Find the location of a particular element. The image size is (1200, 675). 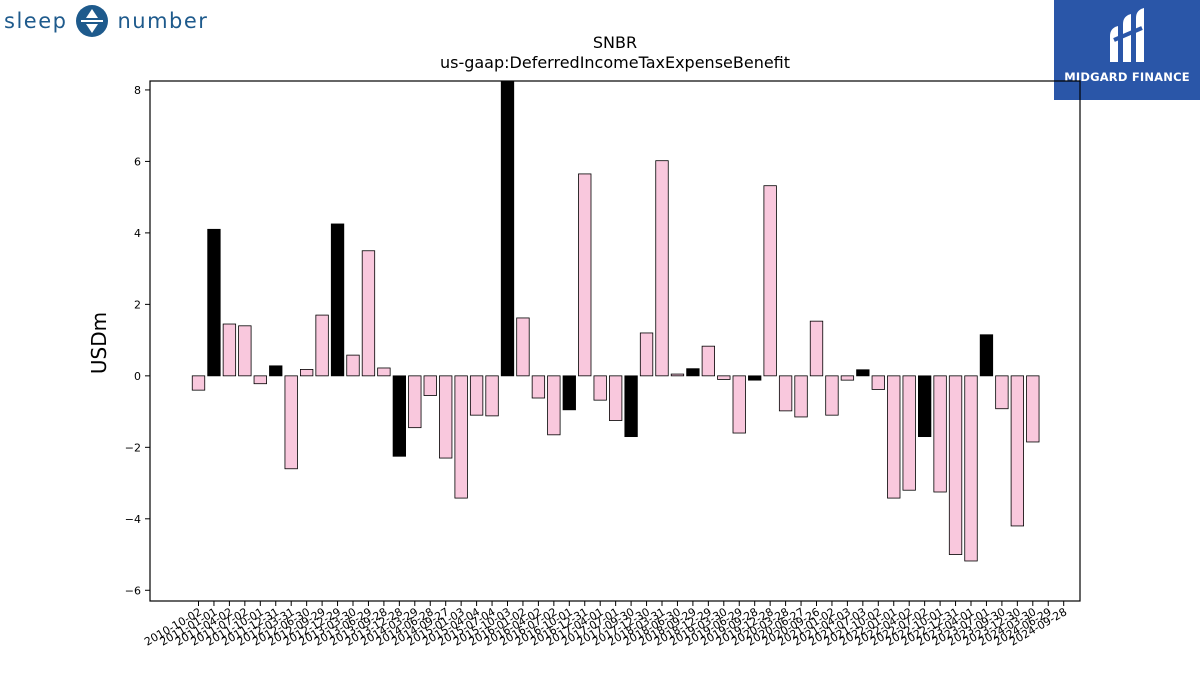

y-axis-label: USDm is located at coordinates (99, 343).